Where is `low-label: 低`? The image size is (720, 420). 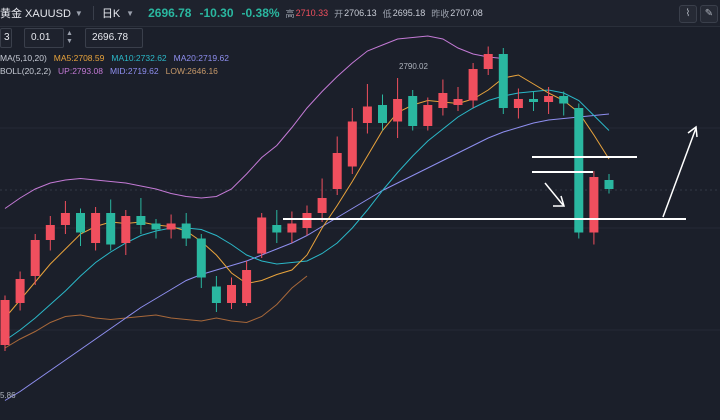 low-label: 低 is located at coordinates (387, 13).